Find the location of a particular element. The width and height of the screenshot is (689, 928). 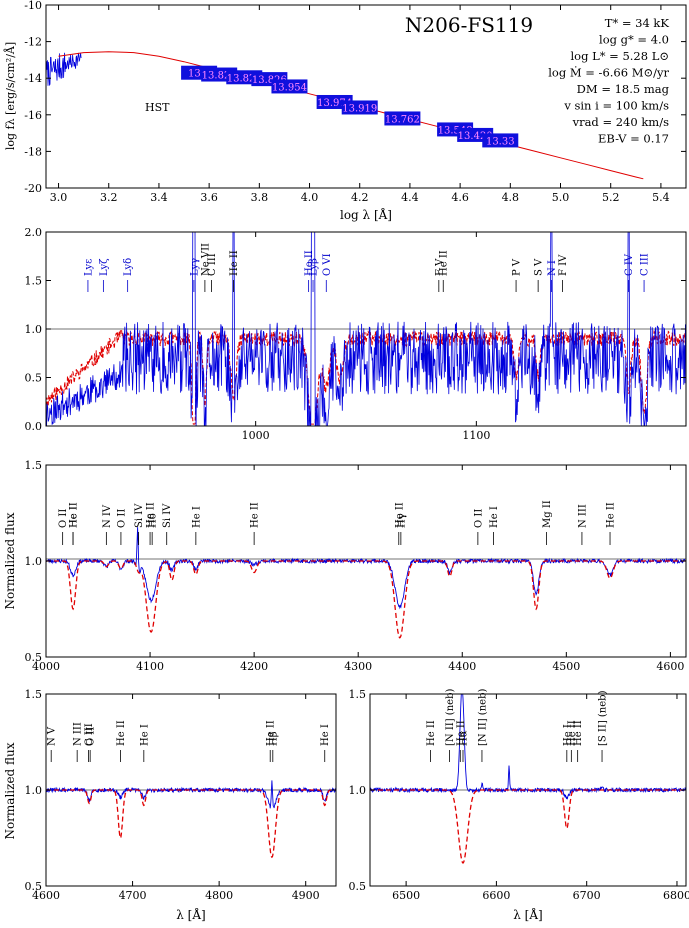

line-id-label: F IV is located at coordinates (563, 265).